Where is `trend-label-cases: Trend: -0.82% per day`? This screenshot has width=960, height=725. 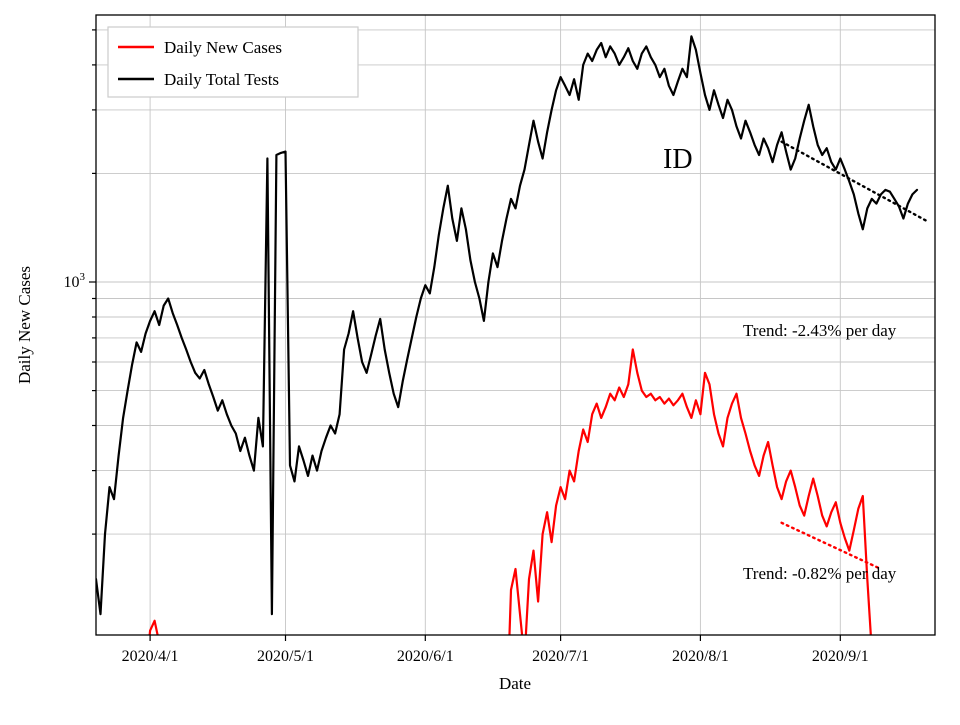
trend-label-cases: Trend: -0.82% per day is located at coordinates (820, 573).